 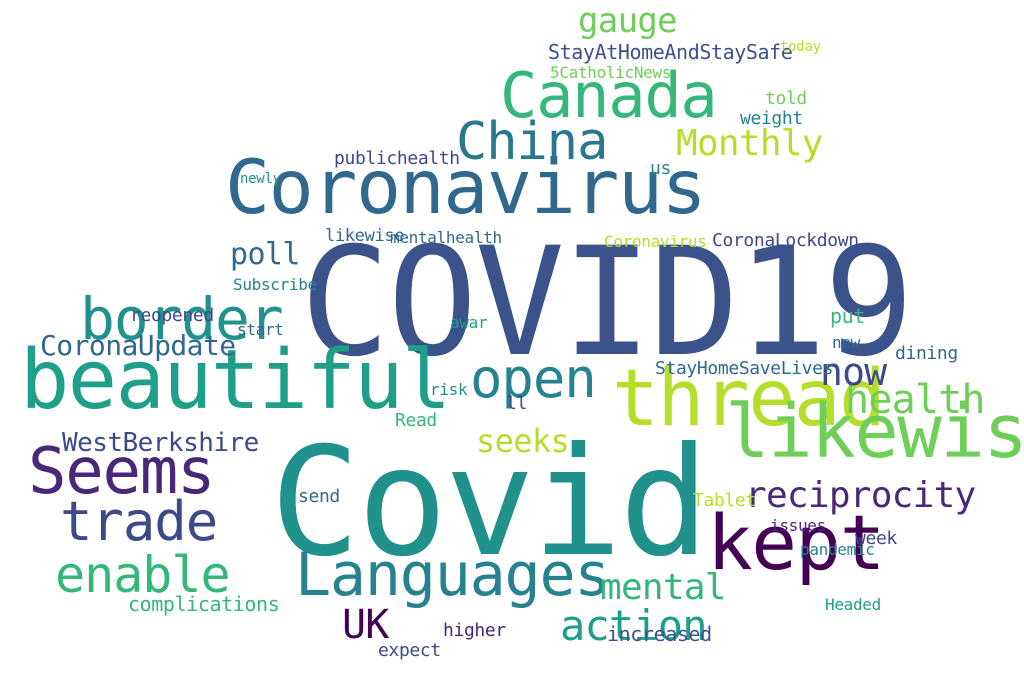 What do you see at coordinates (446, 237) in the screenshot?
I see `cloud-word: mentalhealth` at bounding box center [446, 237].